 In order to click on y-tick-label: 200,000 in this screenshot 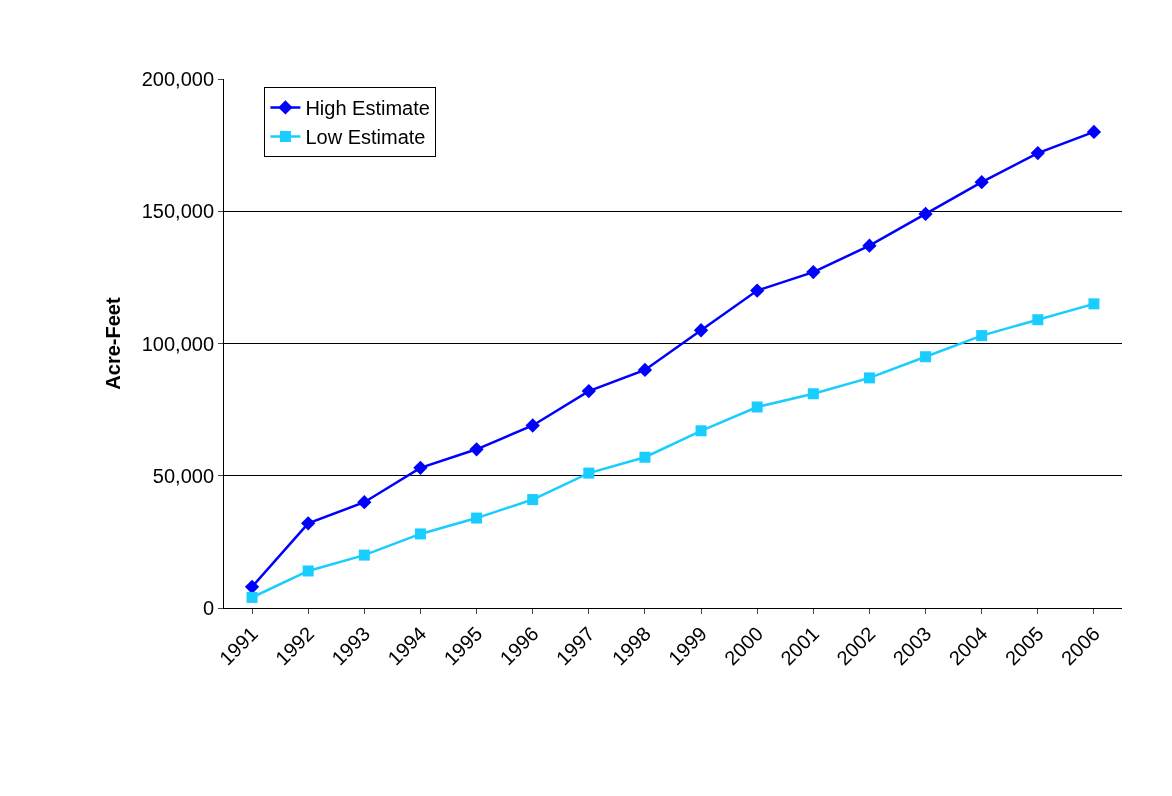, I will do `click(177, 79)`.